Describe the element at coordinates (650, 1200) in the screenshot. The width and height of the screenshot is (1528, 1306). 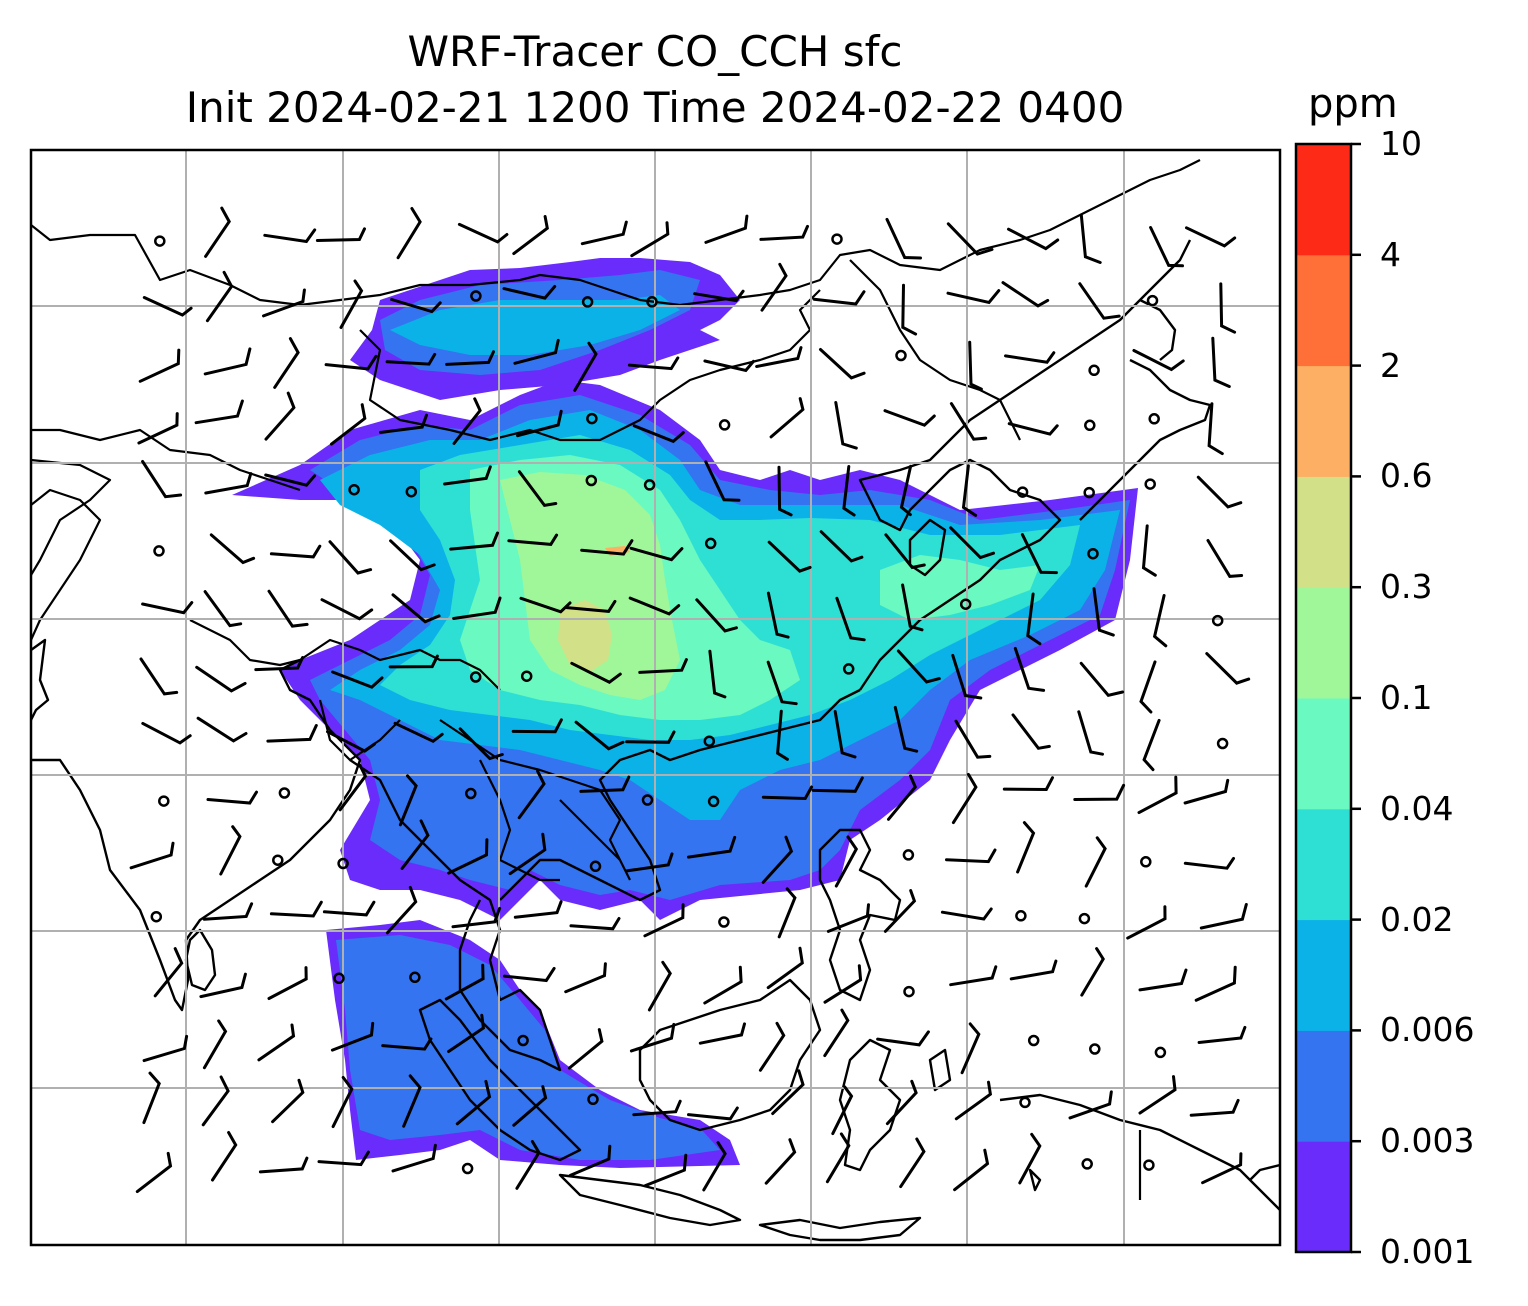
I see `coastline-java` at that location.